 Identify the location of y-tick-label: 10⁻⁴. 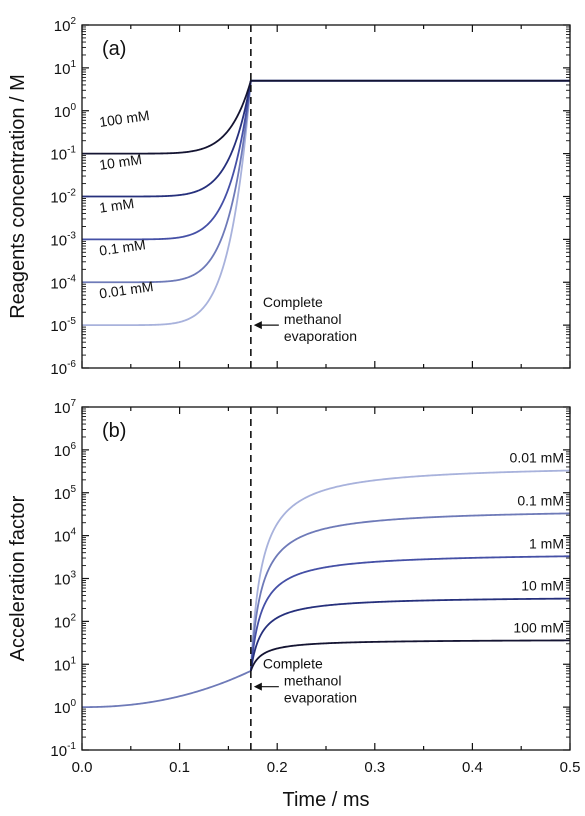
(63, 282).